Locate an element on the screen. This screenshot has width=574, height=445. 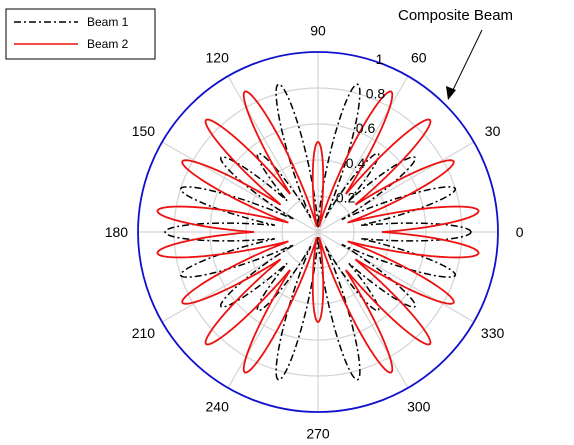
radial-tick-labels: 0.2 0.4 0.6 0.8 1 is located at coordinates (360, 128).